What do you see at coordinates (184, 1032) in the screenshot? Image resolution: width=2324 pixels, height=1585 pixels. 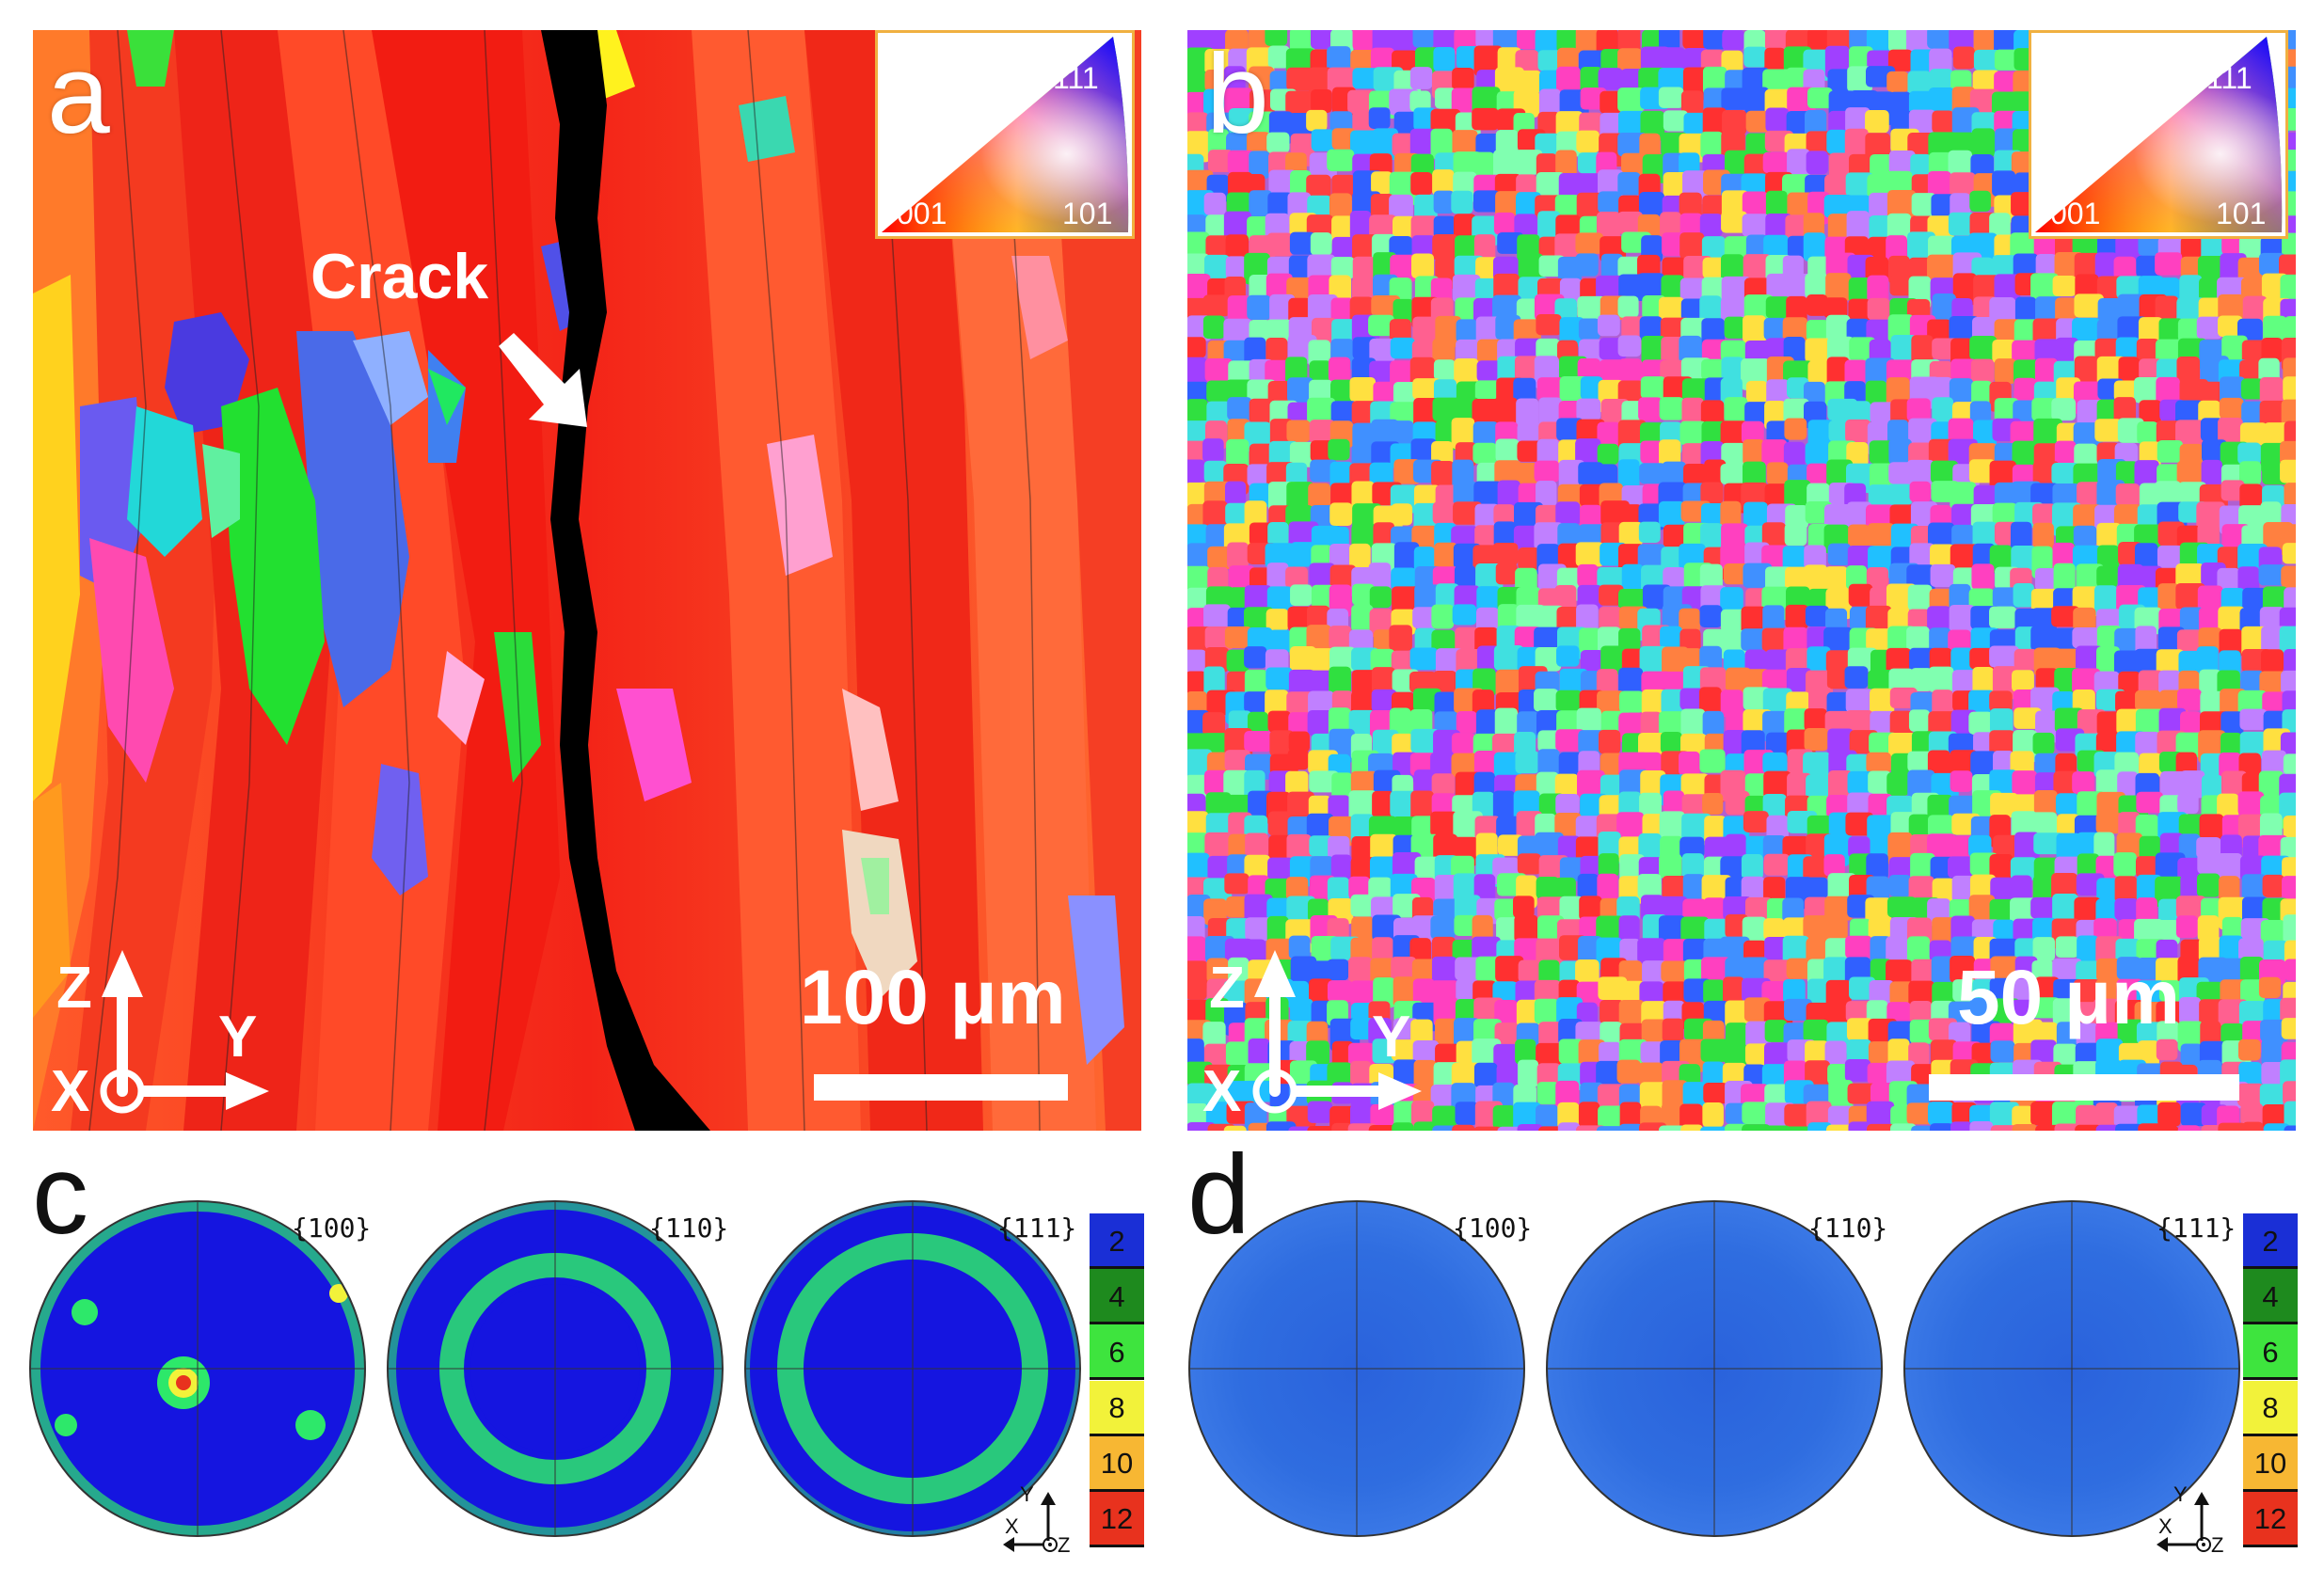 I see `axis-triad-a` at bounding box center [184, 1032].